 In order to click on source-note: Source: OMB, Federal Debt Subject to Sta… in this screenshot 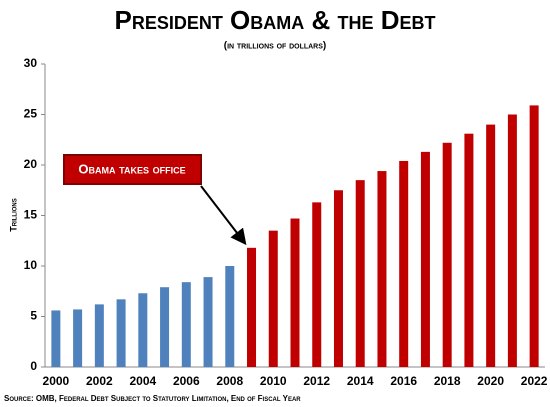, I will do `click(152, 398)`.